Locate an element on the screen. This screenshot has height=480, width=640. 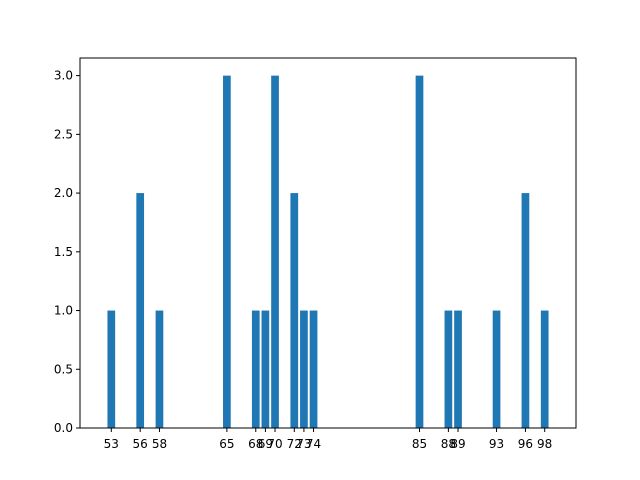
y-axis-ticks: 0.0 0.5 1.0 1.5 2.0 2.5 3.0 is located at coordinates (67, 252).